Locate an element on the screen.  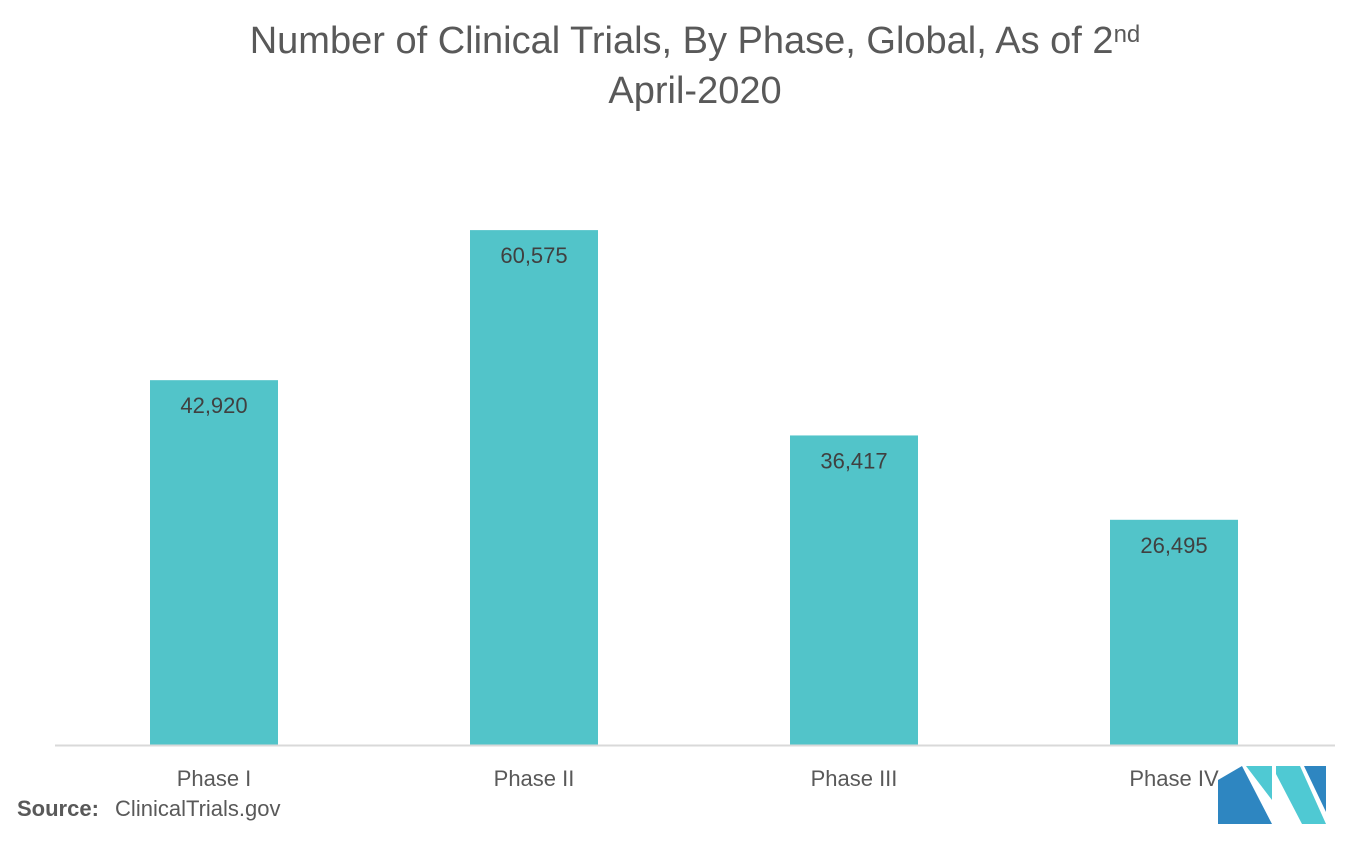
x-tick-label: Phase III is located at coordinates (854, 778).